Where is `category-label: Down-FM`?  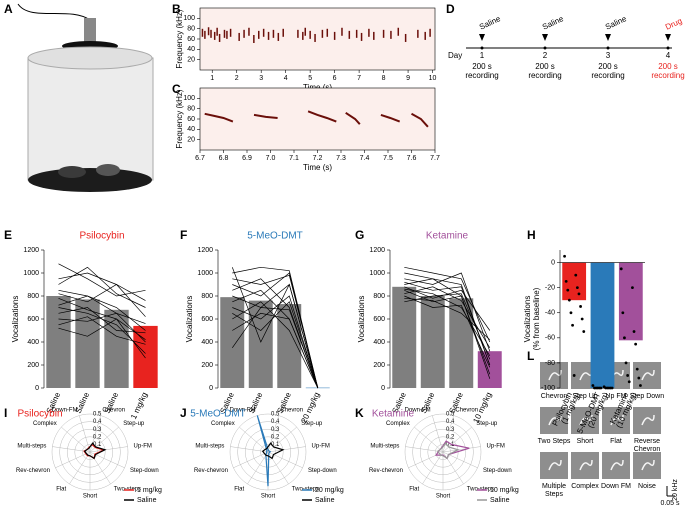 category-label: Down-FM is located at coordinates (418, 410).